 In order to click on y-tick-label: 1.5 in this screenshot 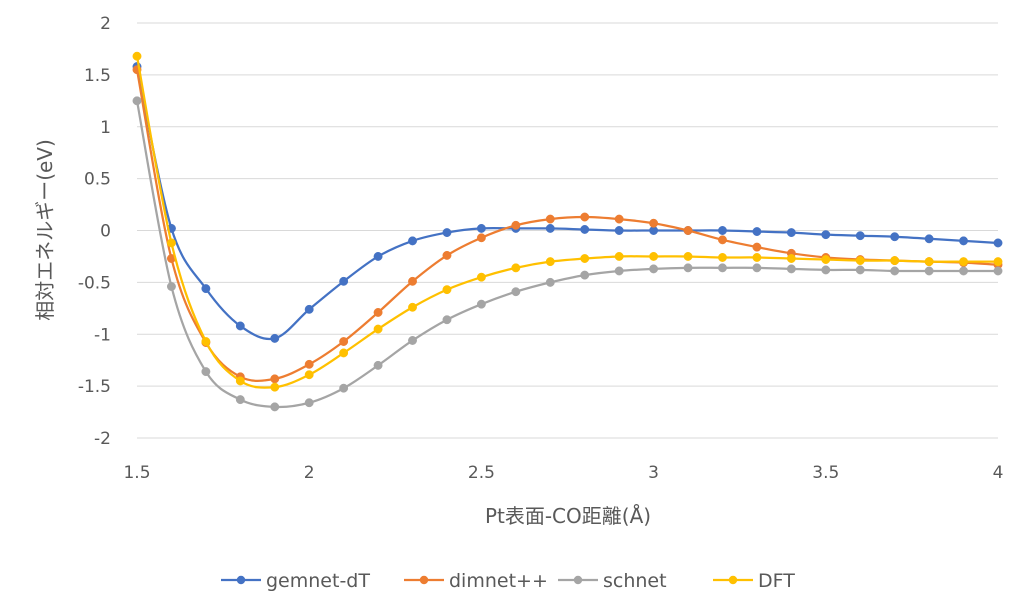, I will do `click(97, 76)`.